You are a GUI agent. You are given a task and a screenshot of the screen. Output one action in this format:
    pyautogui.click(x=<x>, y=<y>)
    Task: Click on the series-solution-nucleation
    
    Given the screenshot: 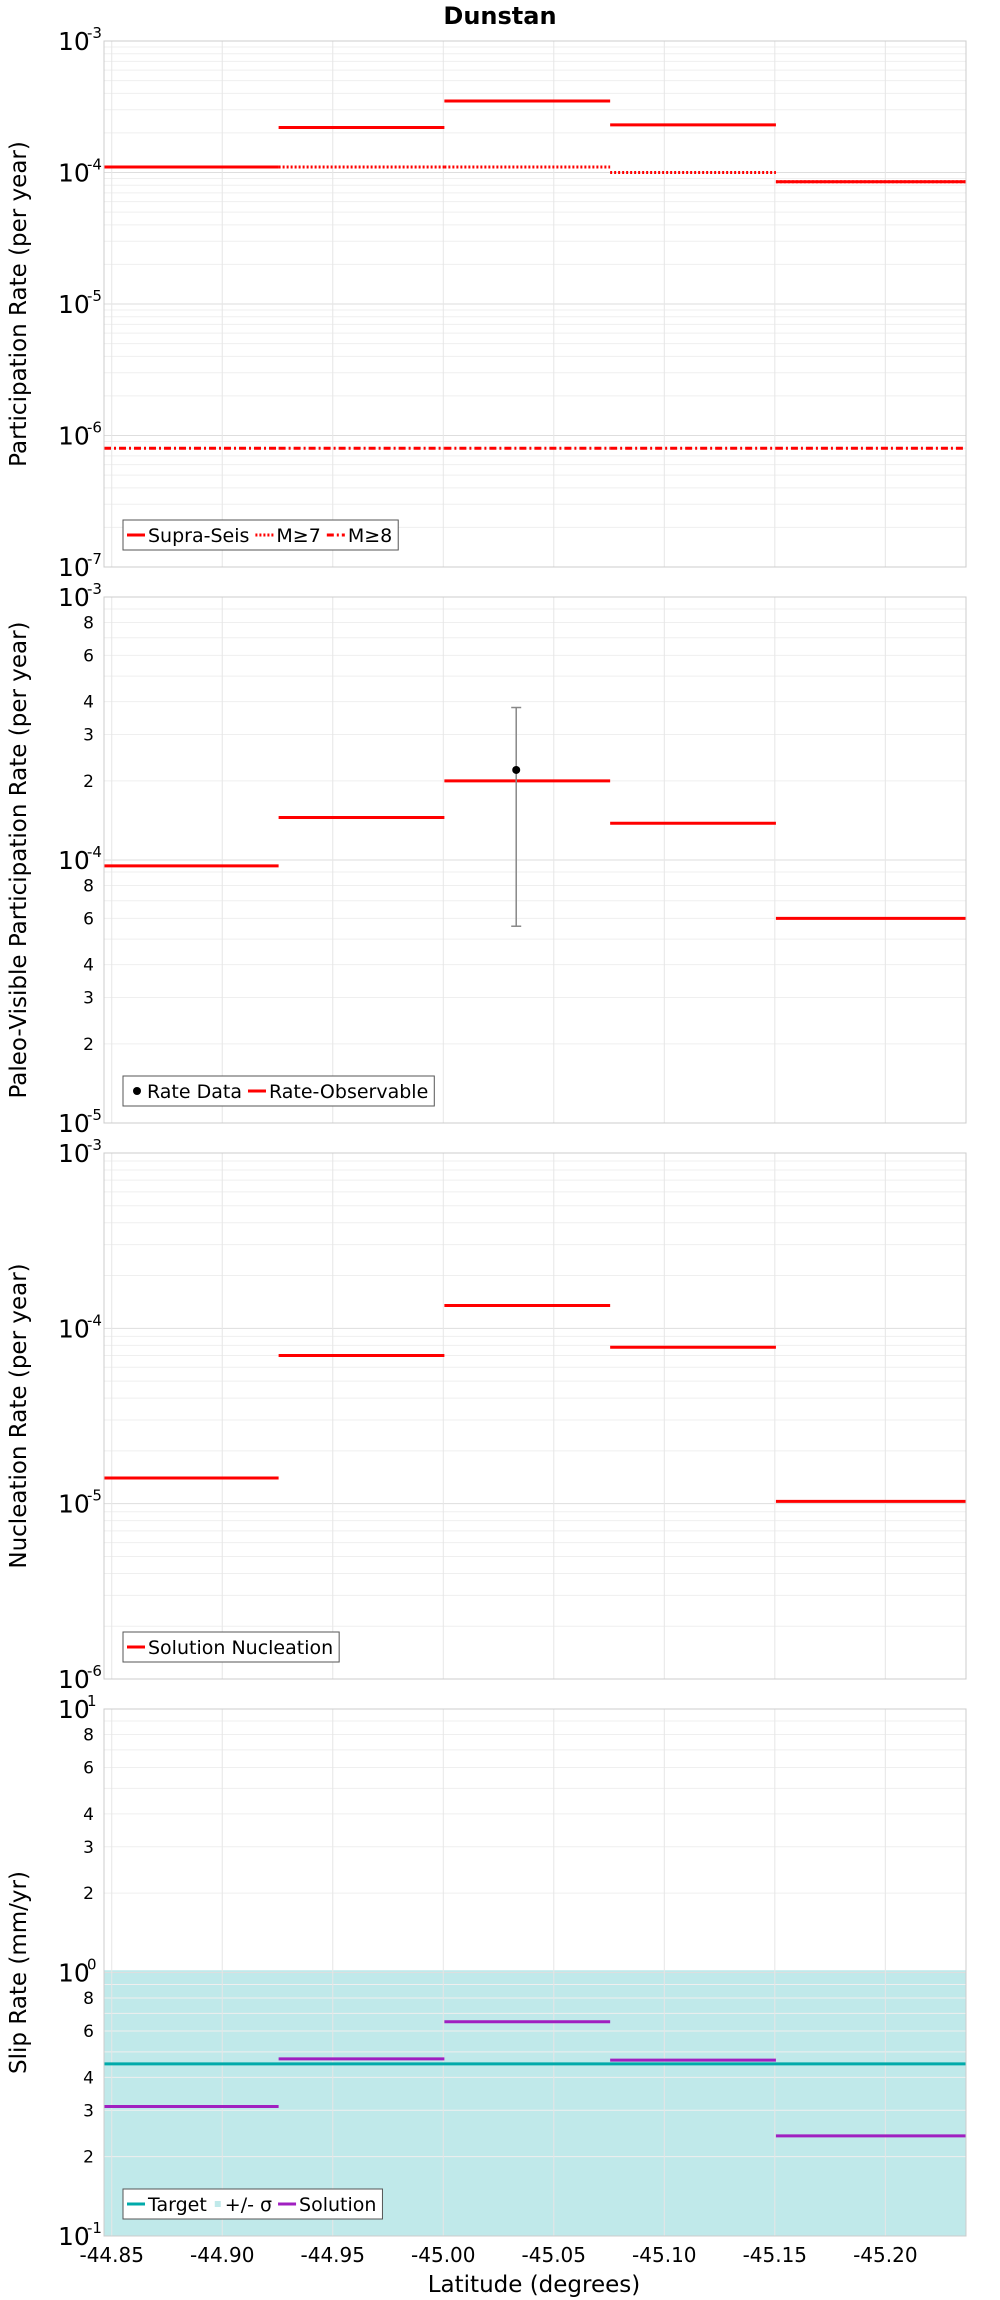 What is the action you would take?
    pyautogui.click(x=535, y=1403)
    